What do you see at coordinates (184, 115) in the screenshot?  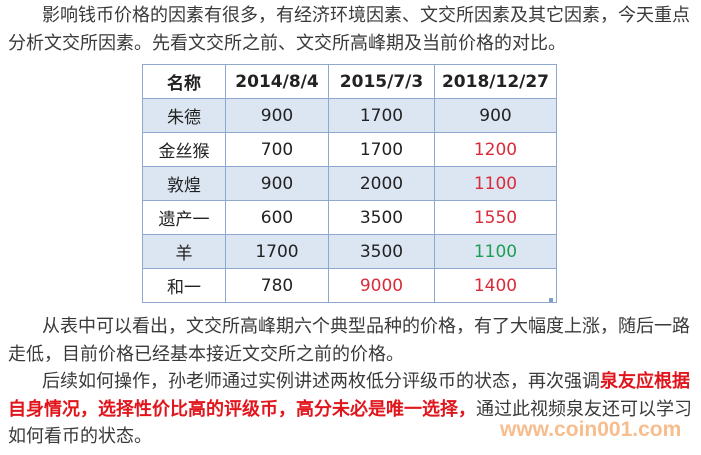 I see `cell-name: 朱德` at bounding box center [184, 115].